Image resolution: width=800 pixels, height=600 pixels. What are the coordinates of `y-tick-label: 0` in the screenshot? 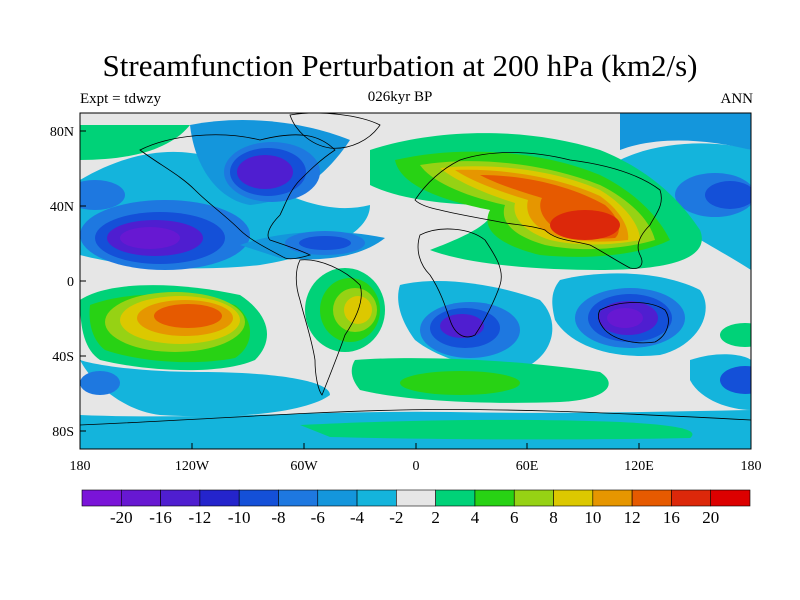 It's located at (70, 282).